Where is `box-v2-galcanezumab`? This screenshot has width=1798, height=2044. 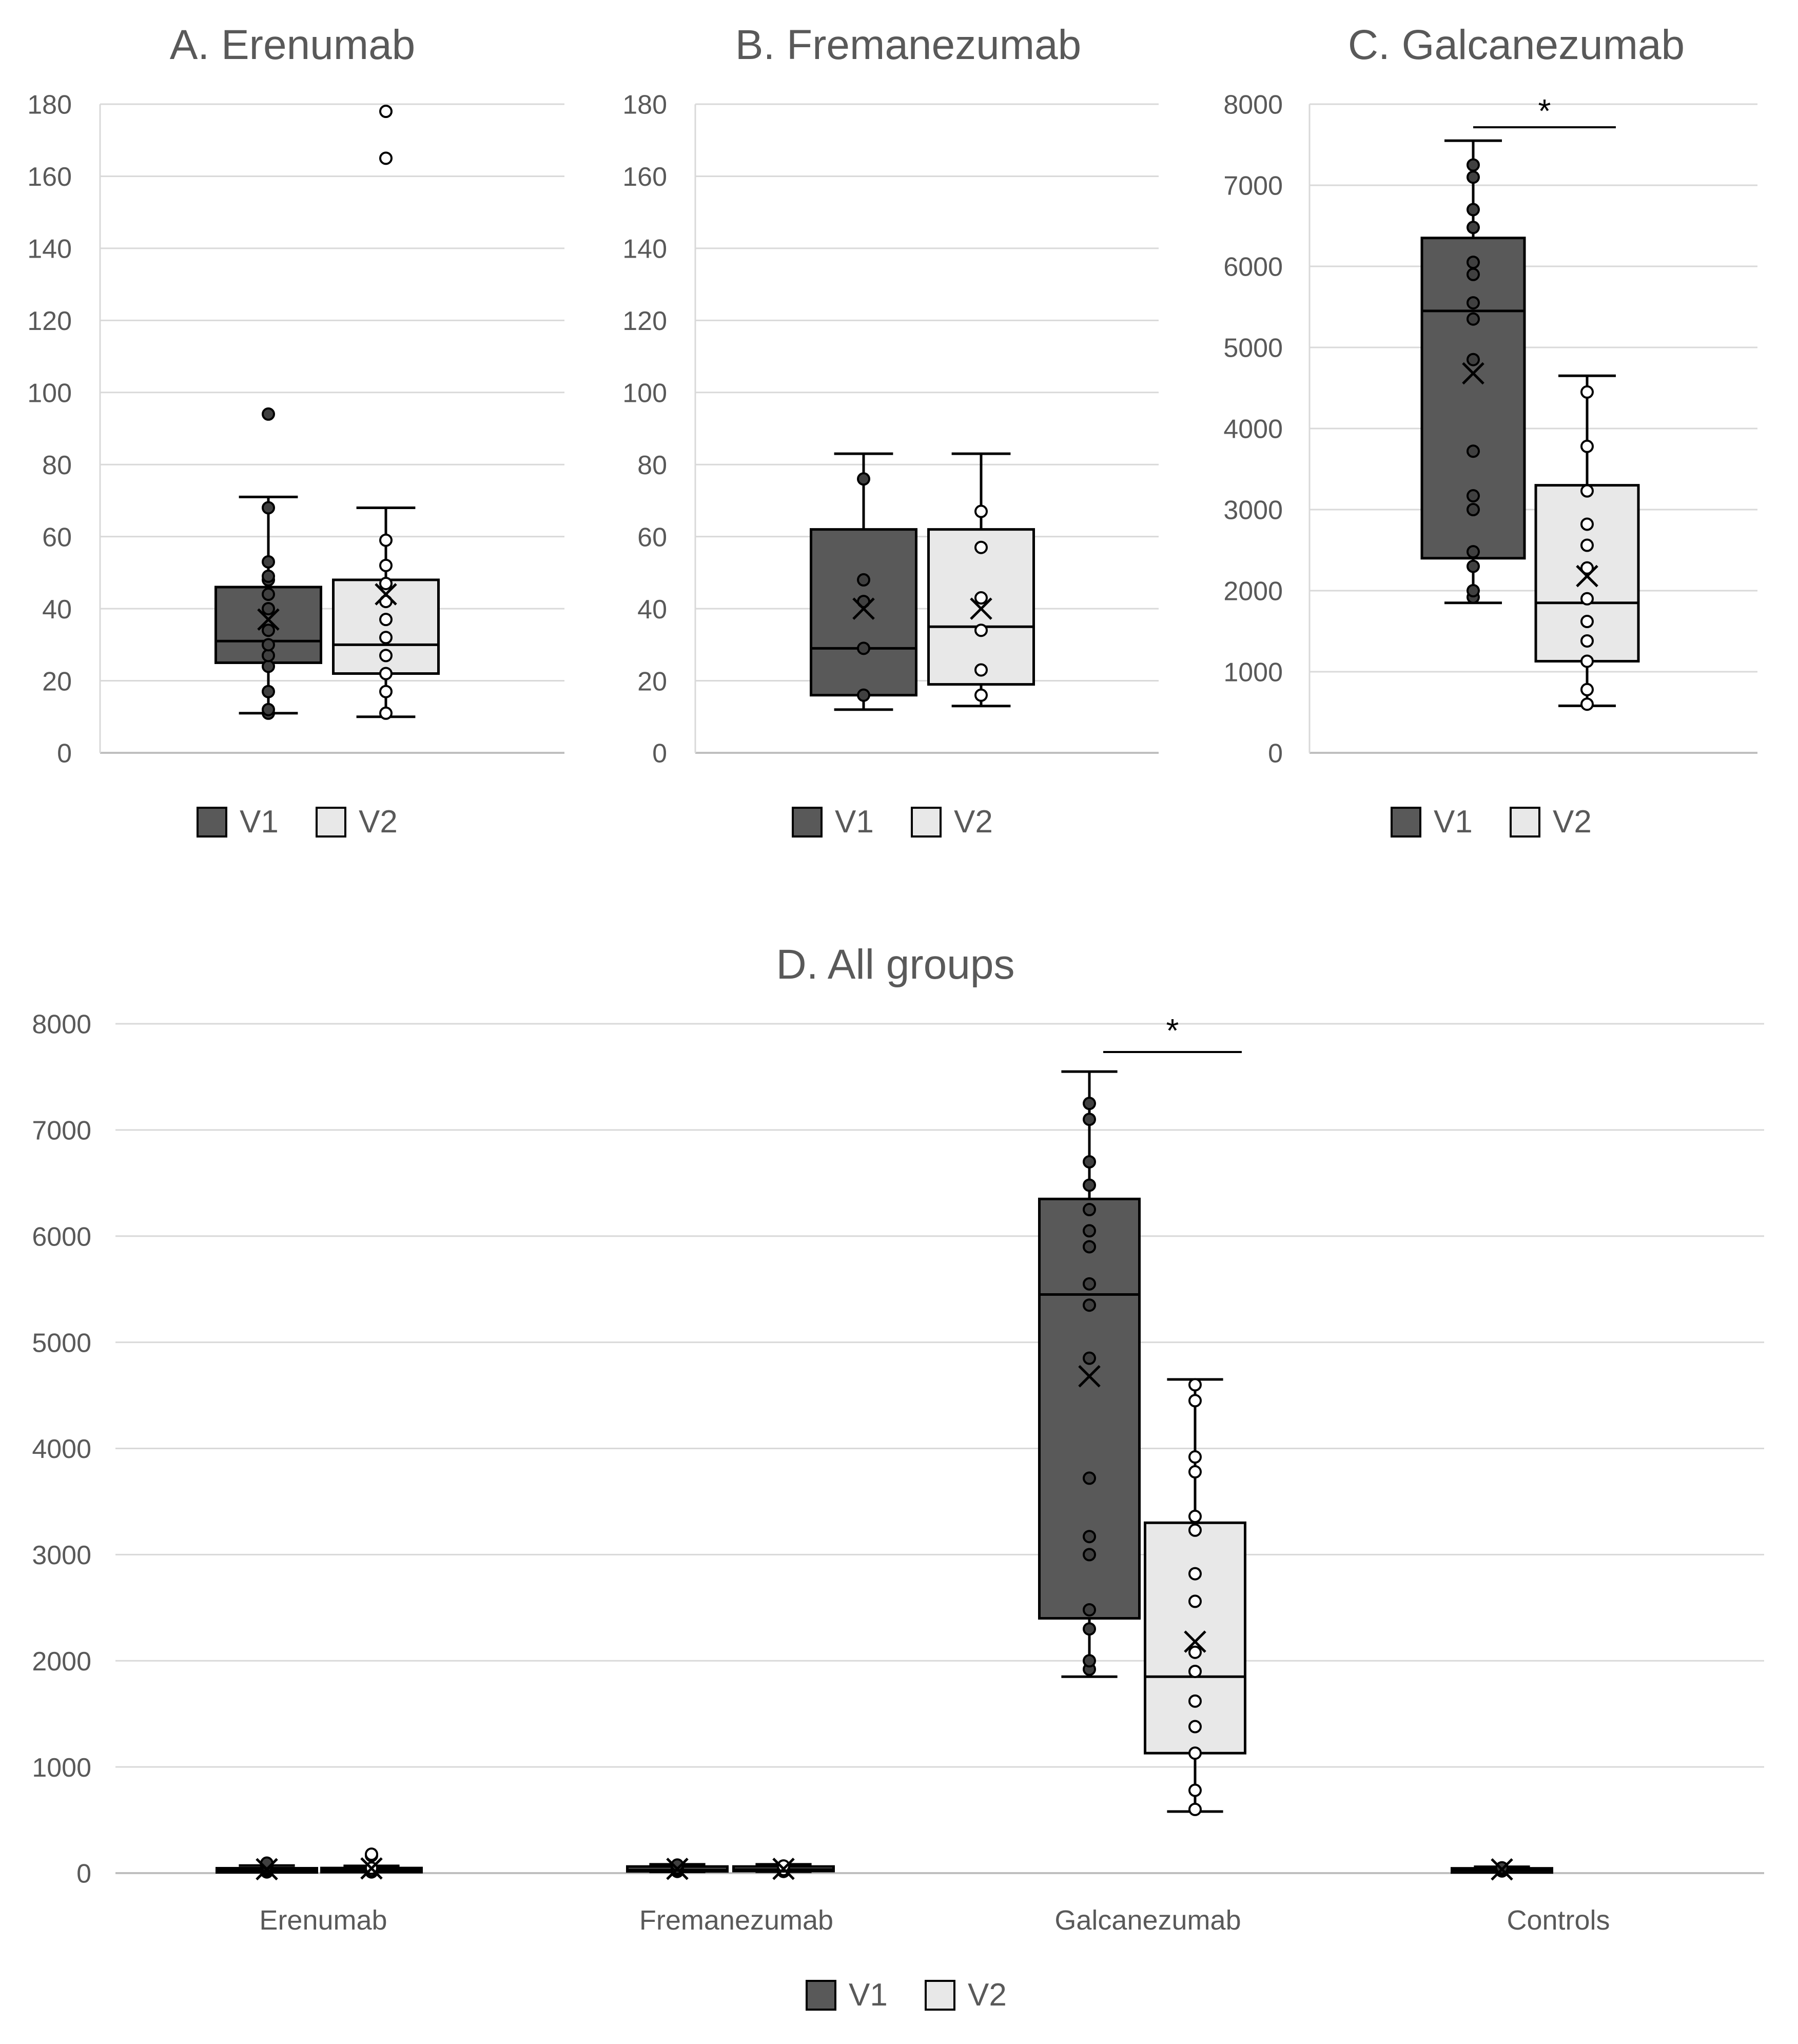
box-v2-galcanezumab is located at coordinates (1195, 1597).